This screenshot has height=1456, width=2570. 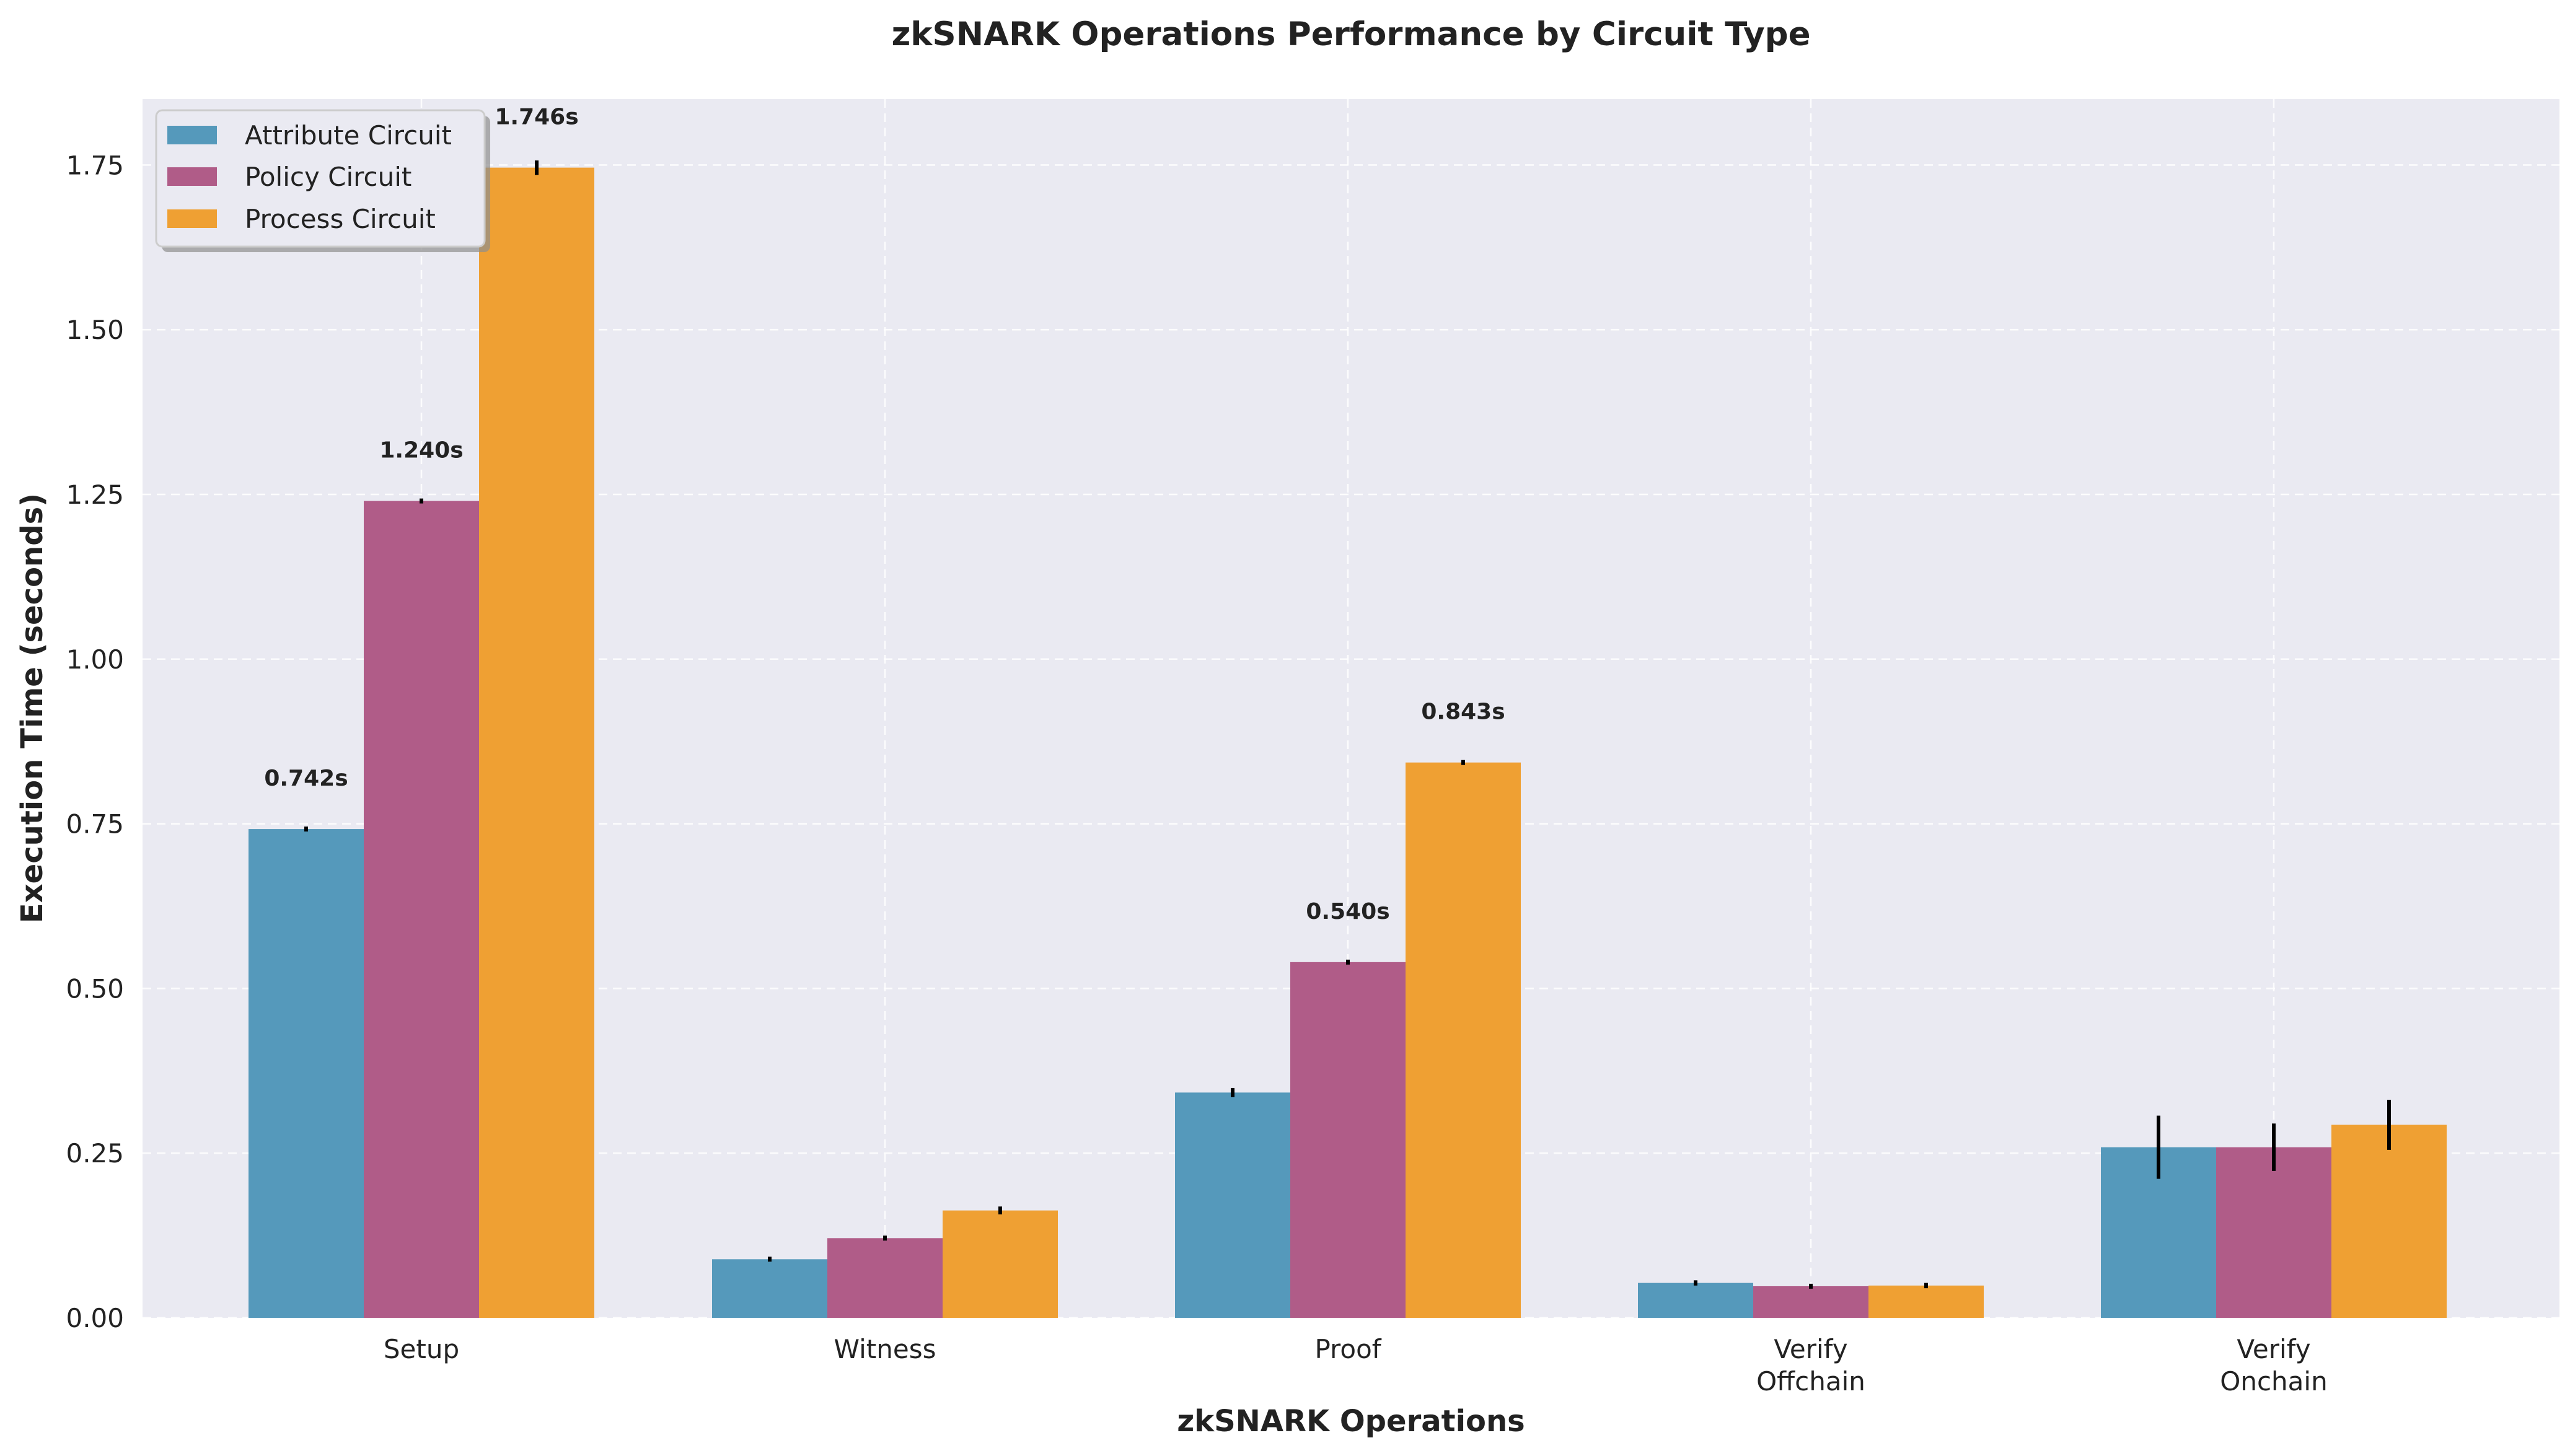 I want to click on y-tick-label: 0.75, so click(x=95, y=824).